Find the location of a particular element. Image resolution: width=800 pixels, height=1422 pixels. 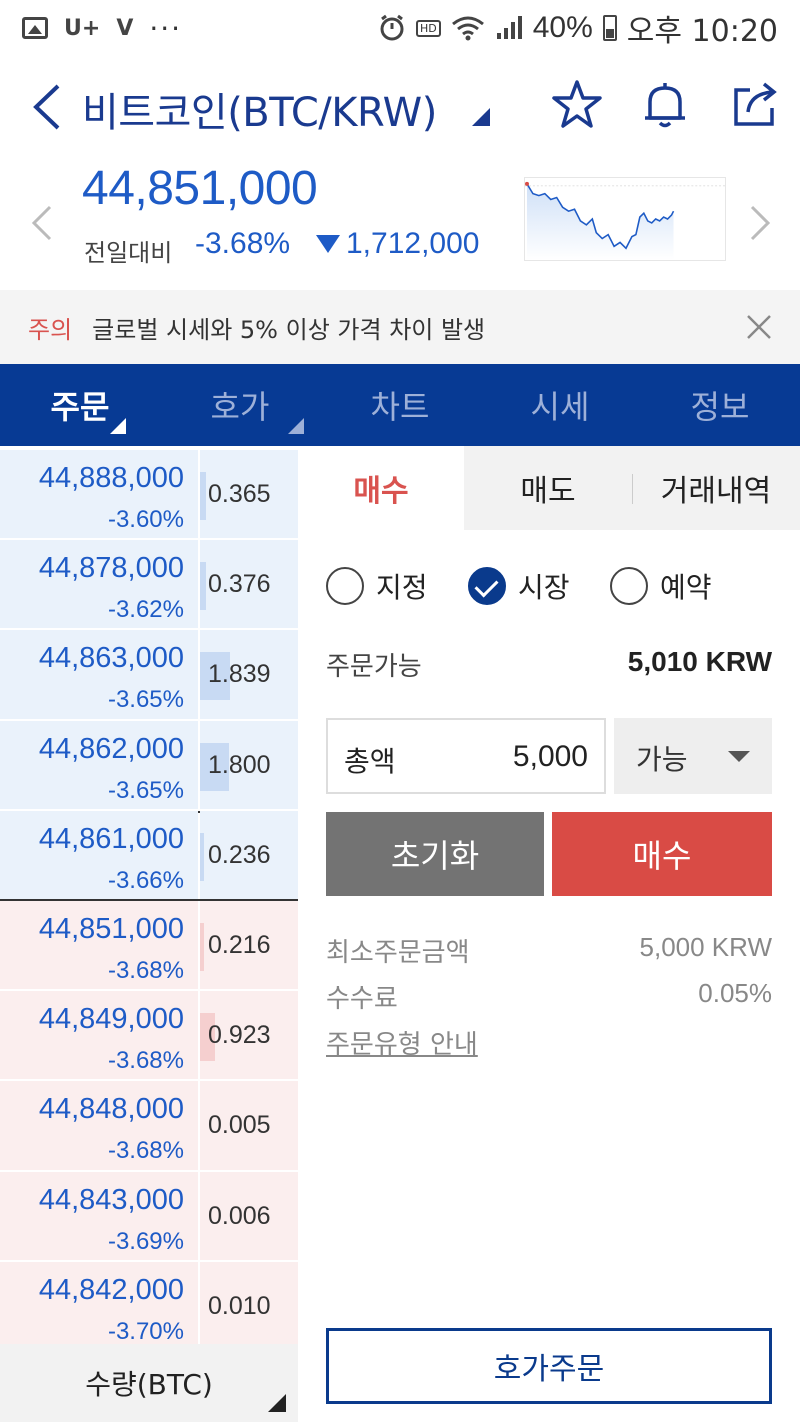

order-type-reserved-radio: 예약 is located at coordinates (661, 586).